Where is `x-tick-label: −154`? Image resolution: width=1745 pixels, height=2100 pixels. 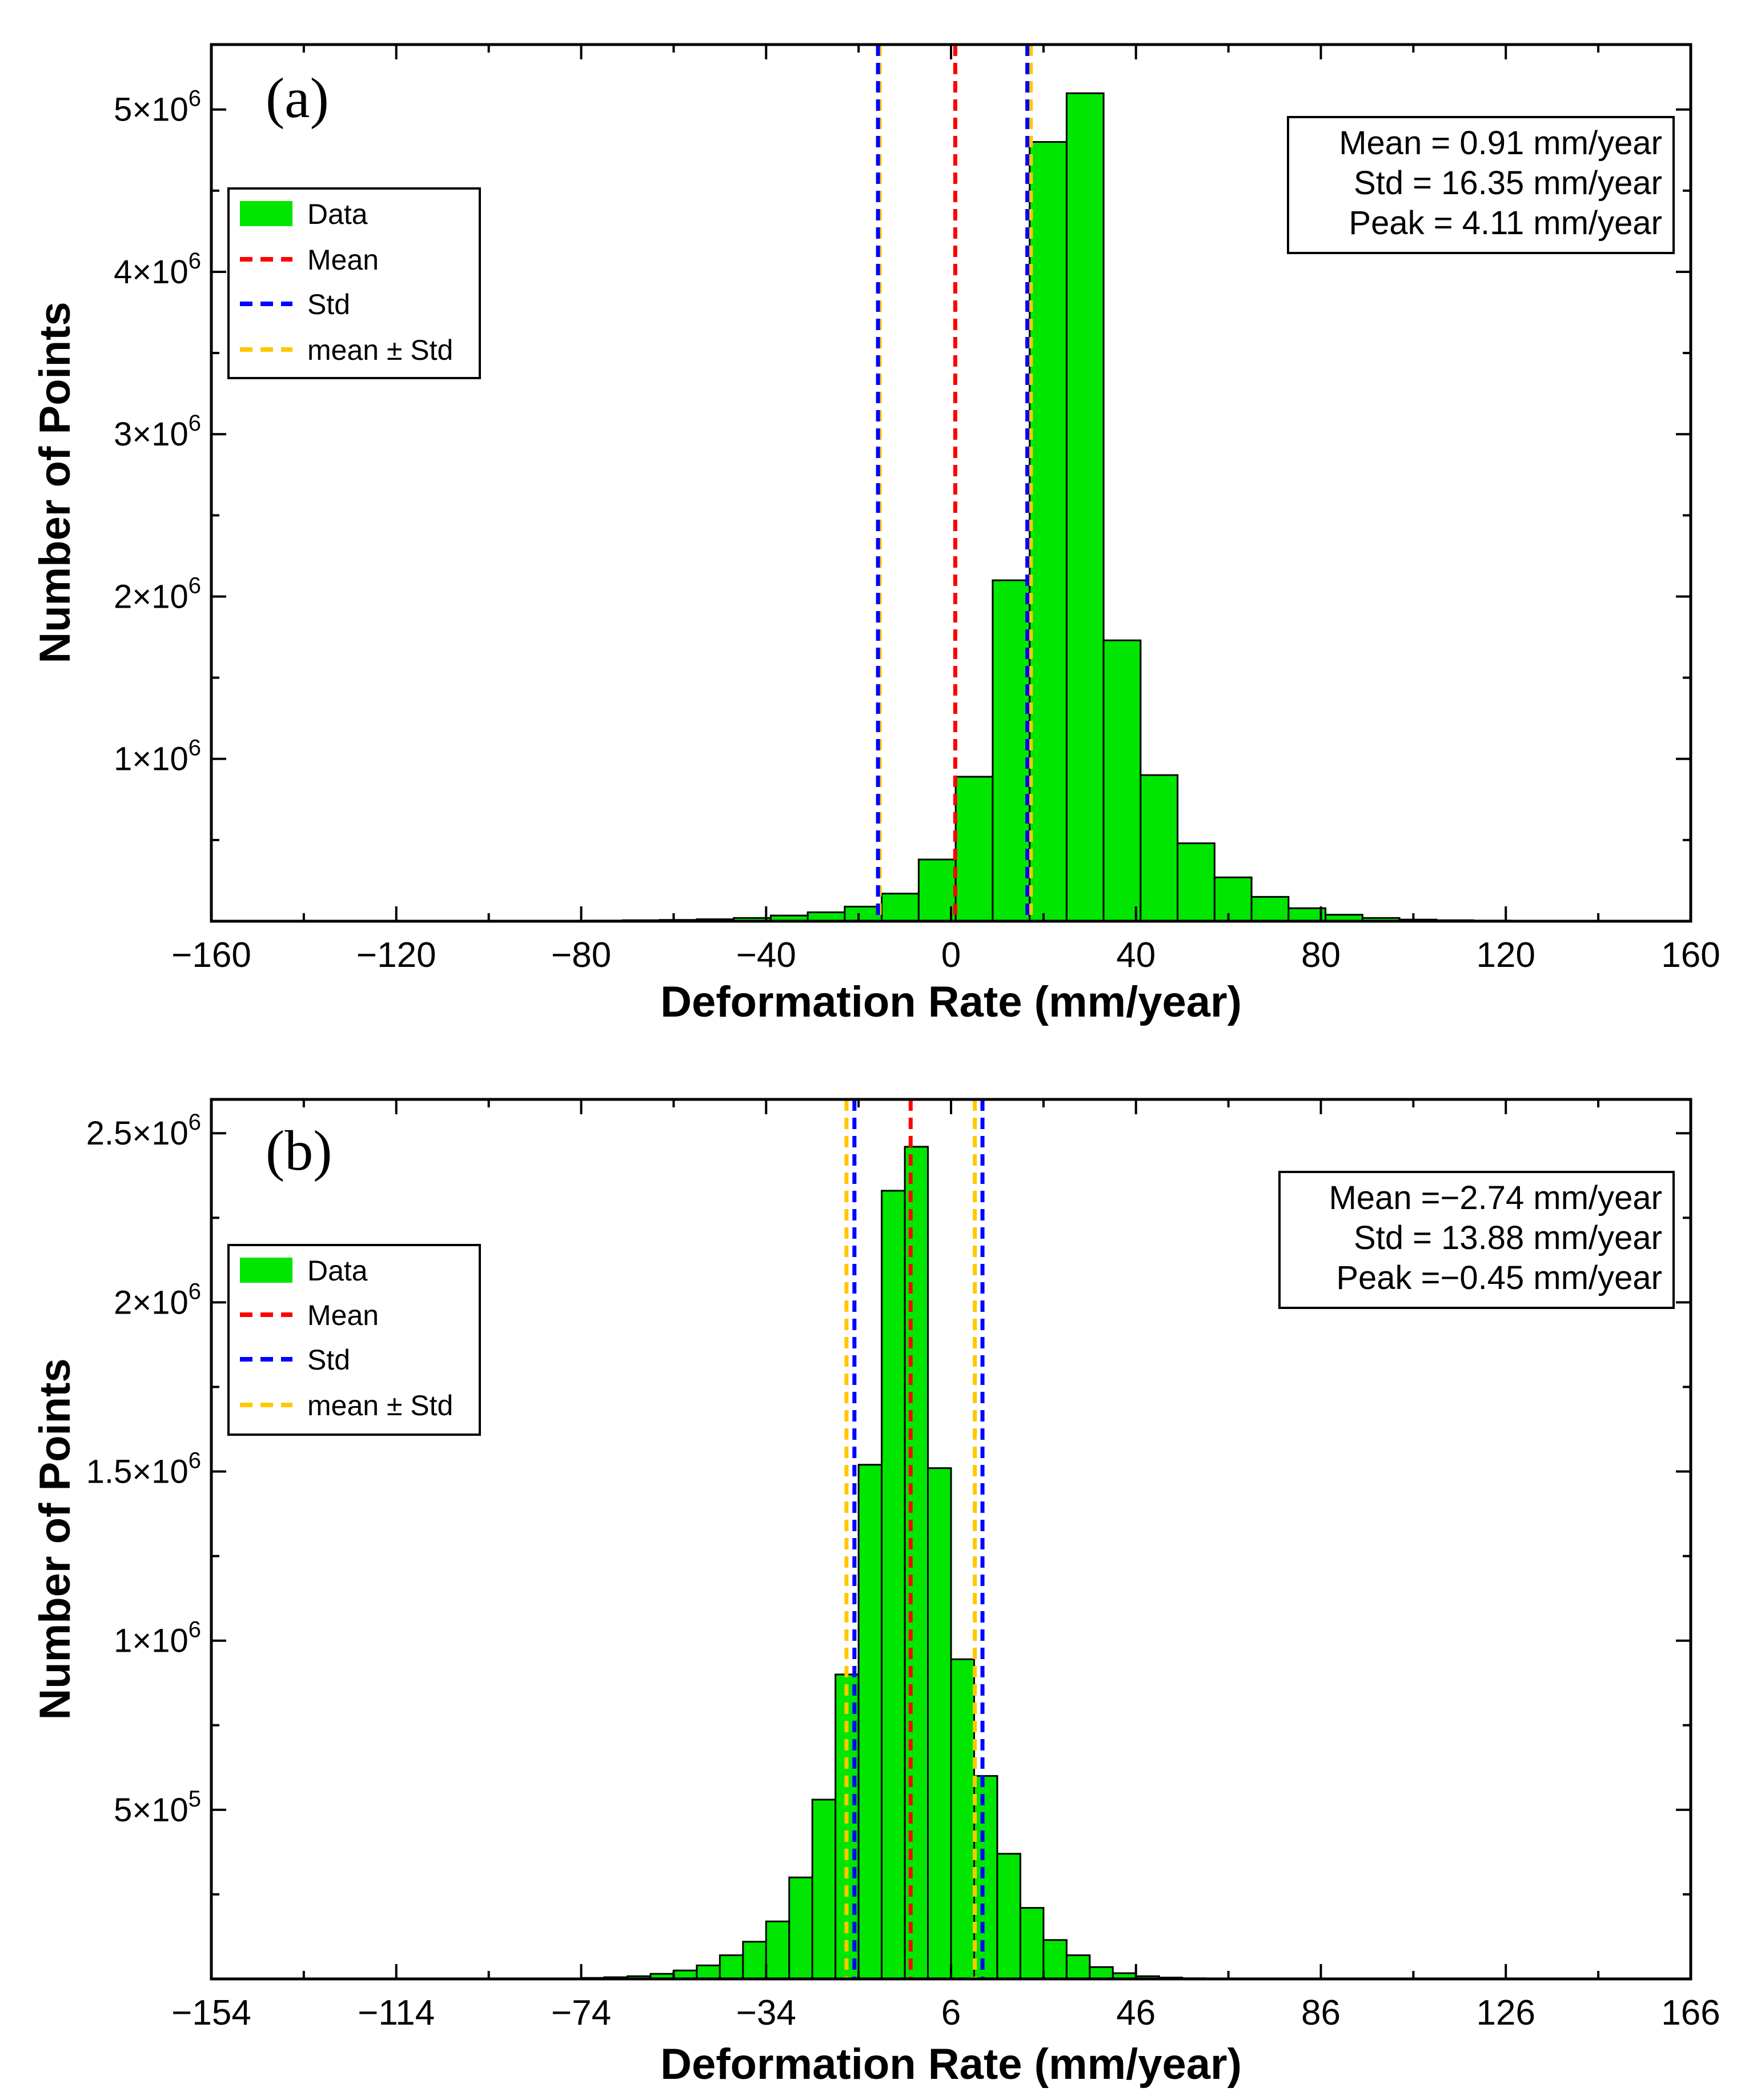
x-tick-label: −154 is located at coordinates (211, 2013).